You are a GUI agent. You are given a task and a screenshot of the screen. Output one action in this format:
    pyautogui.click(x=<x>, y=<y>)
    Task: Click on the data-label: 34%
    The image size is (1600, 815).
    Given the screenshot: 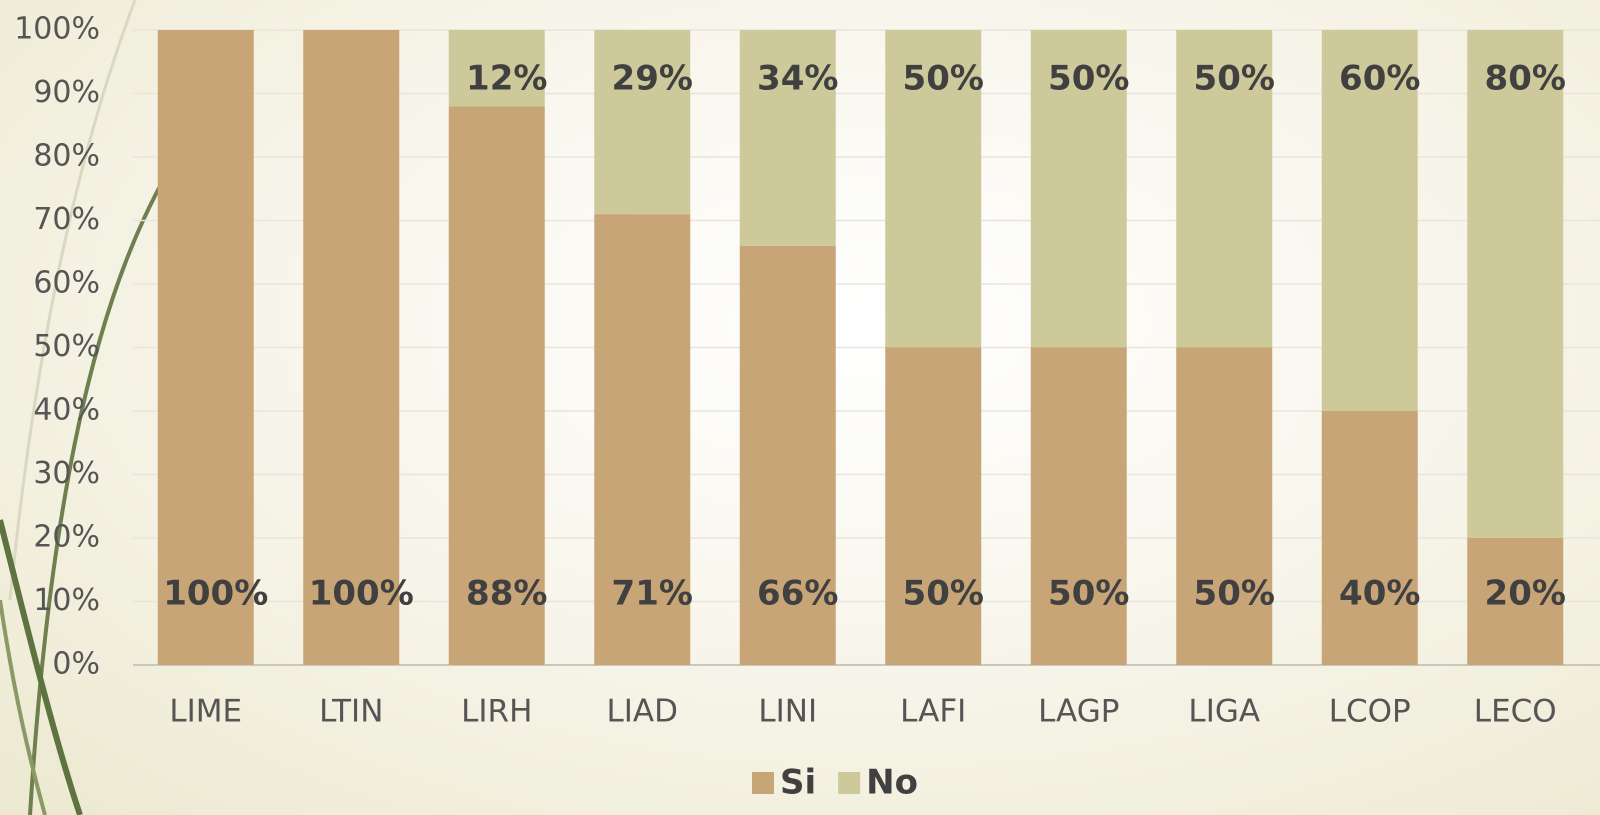 What is the action you would take?
    pyautogui.click(x=797, y=79)
    